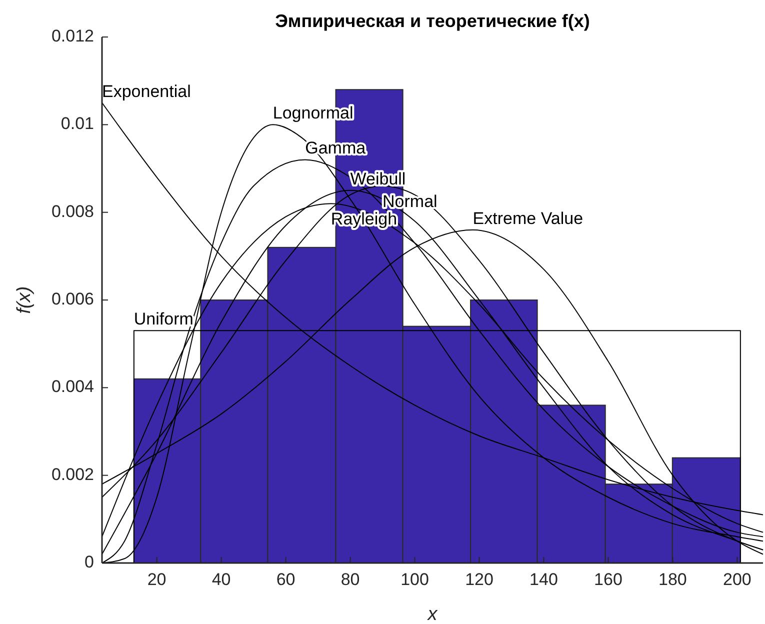 The image size is (765, 624). I want to click on x-tick-label: 80, so click(350, 579).